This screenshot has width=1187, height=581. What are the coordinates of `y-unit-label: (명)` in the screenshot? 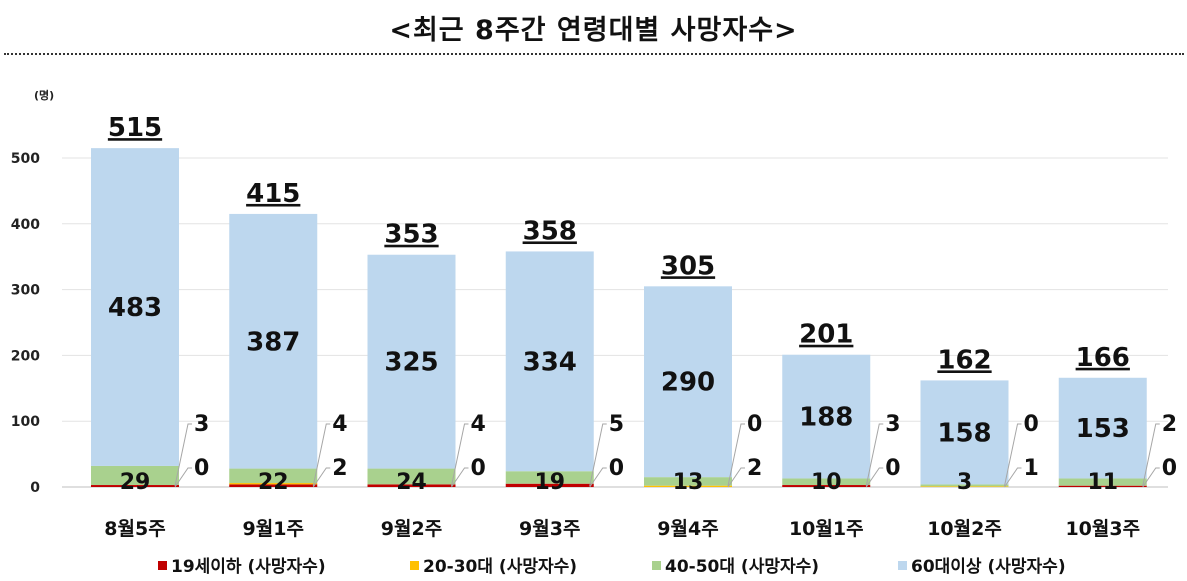 It's located at (44, 95).